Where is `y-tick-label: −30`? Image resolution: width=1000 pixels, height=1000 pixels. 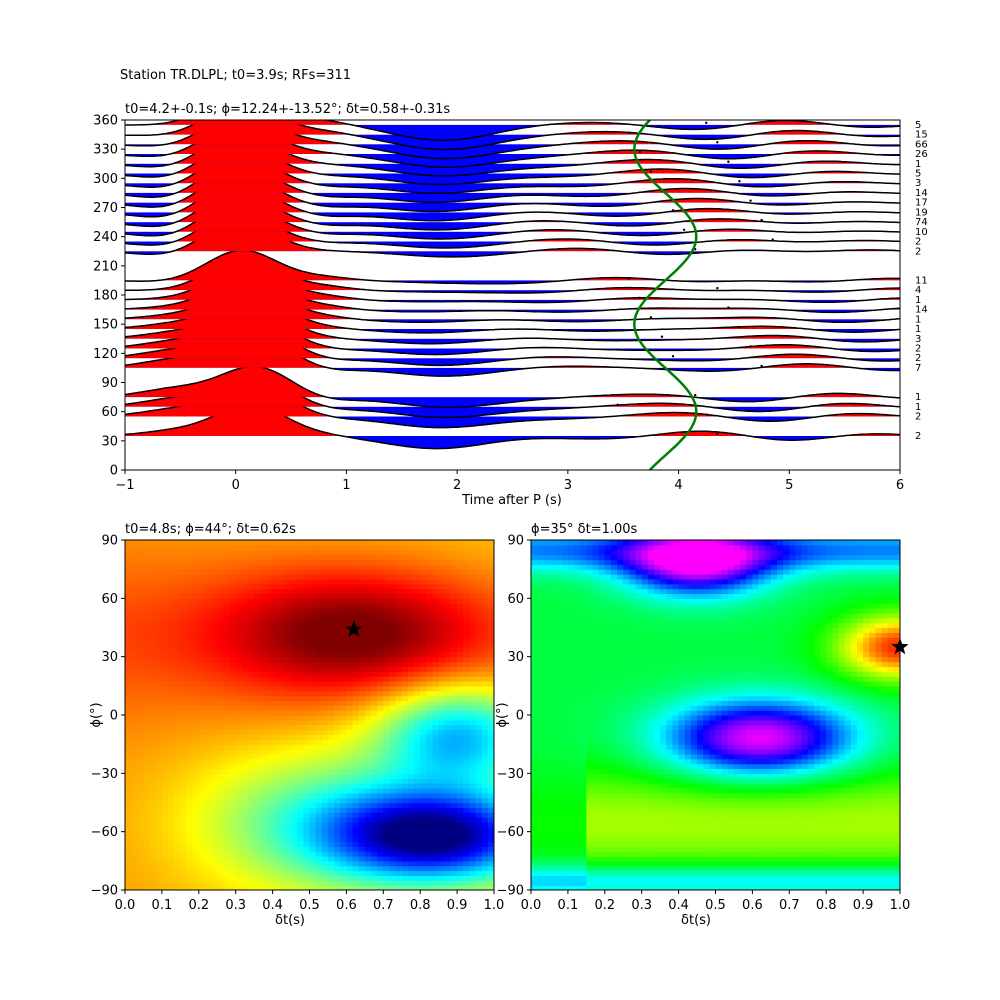
y-tick-label: −30 is located at coordinates (104, 774).